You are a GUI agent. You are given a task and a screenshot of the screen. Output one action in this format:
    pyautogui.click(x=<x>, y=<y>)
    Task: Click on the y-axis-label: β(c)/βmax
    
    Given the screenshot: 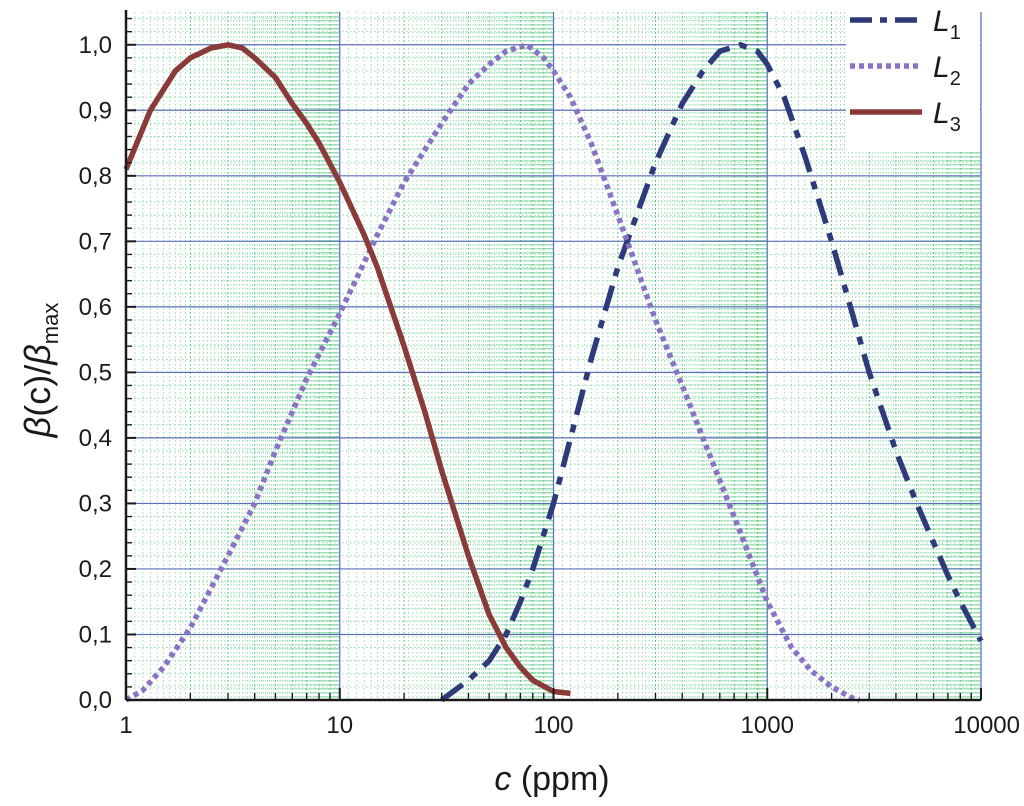 What is the action you would take?
    pyautogui.click(x=40, y=371)
    